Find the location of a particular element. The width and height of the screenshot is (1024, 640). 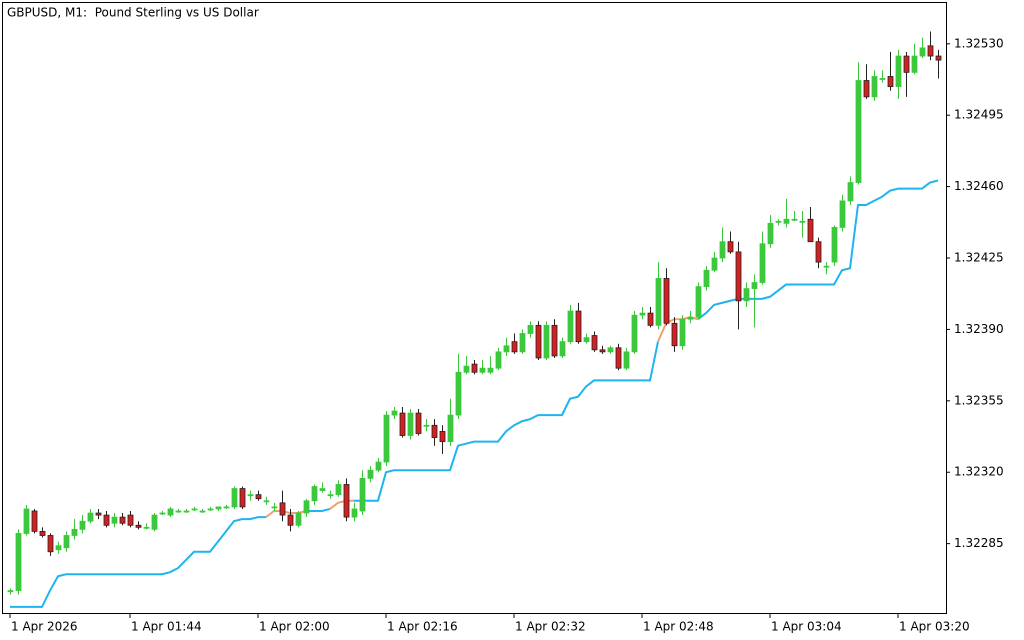

y-tick-label: 1.32320 is located at coordinates (979, 472).